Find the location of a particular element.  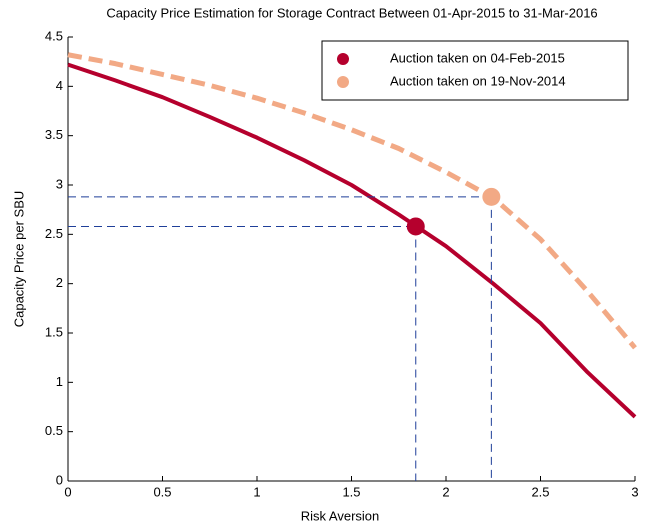

legend-box is located at coordinates (475, 70).